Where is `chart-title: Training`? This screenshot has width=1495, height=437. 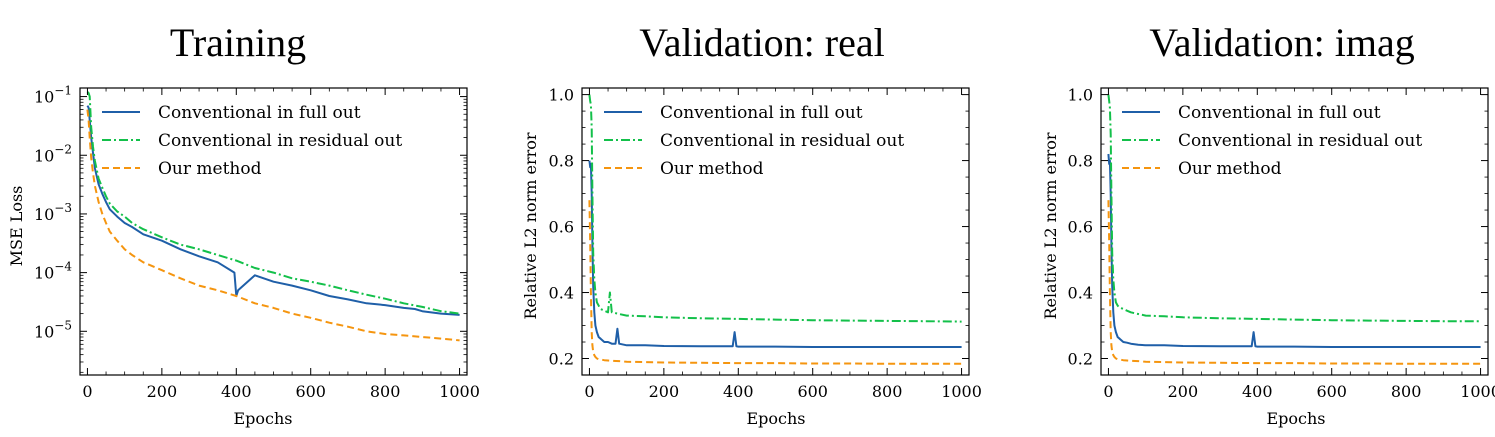
chart-title: Training is located at coordinates (238, 42).